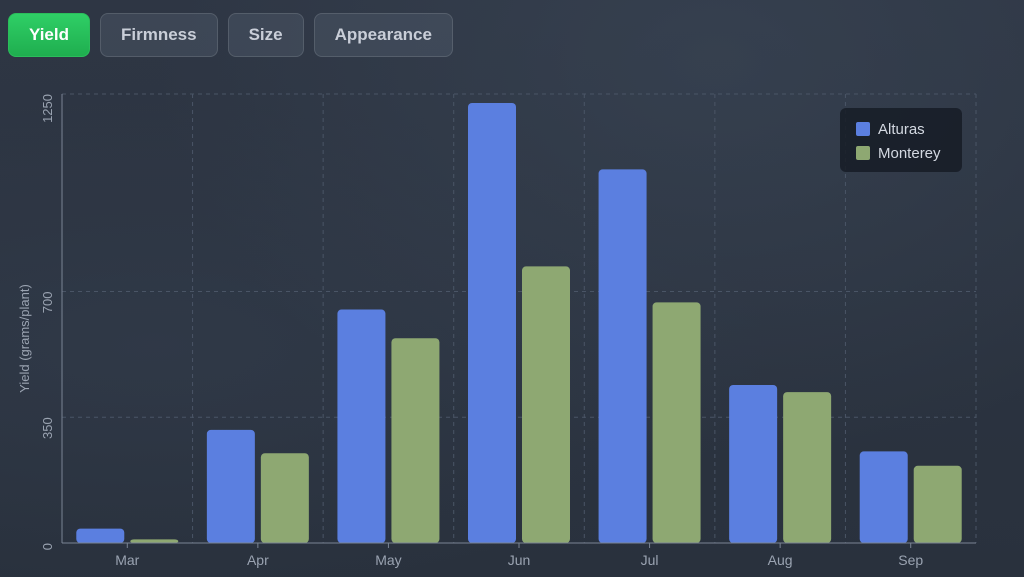 This screenshot has width=1024, height=577. I want to click on bar-alturas-aug, so click(753, 463).